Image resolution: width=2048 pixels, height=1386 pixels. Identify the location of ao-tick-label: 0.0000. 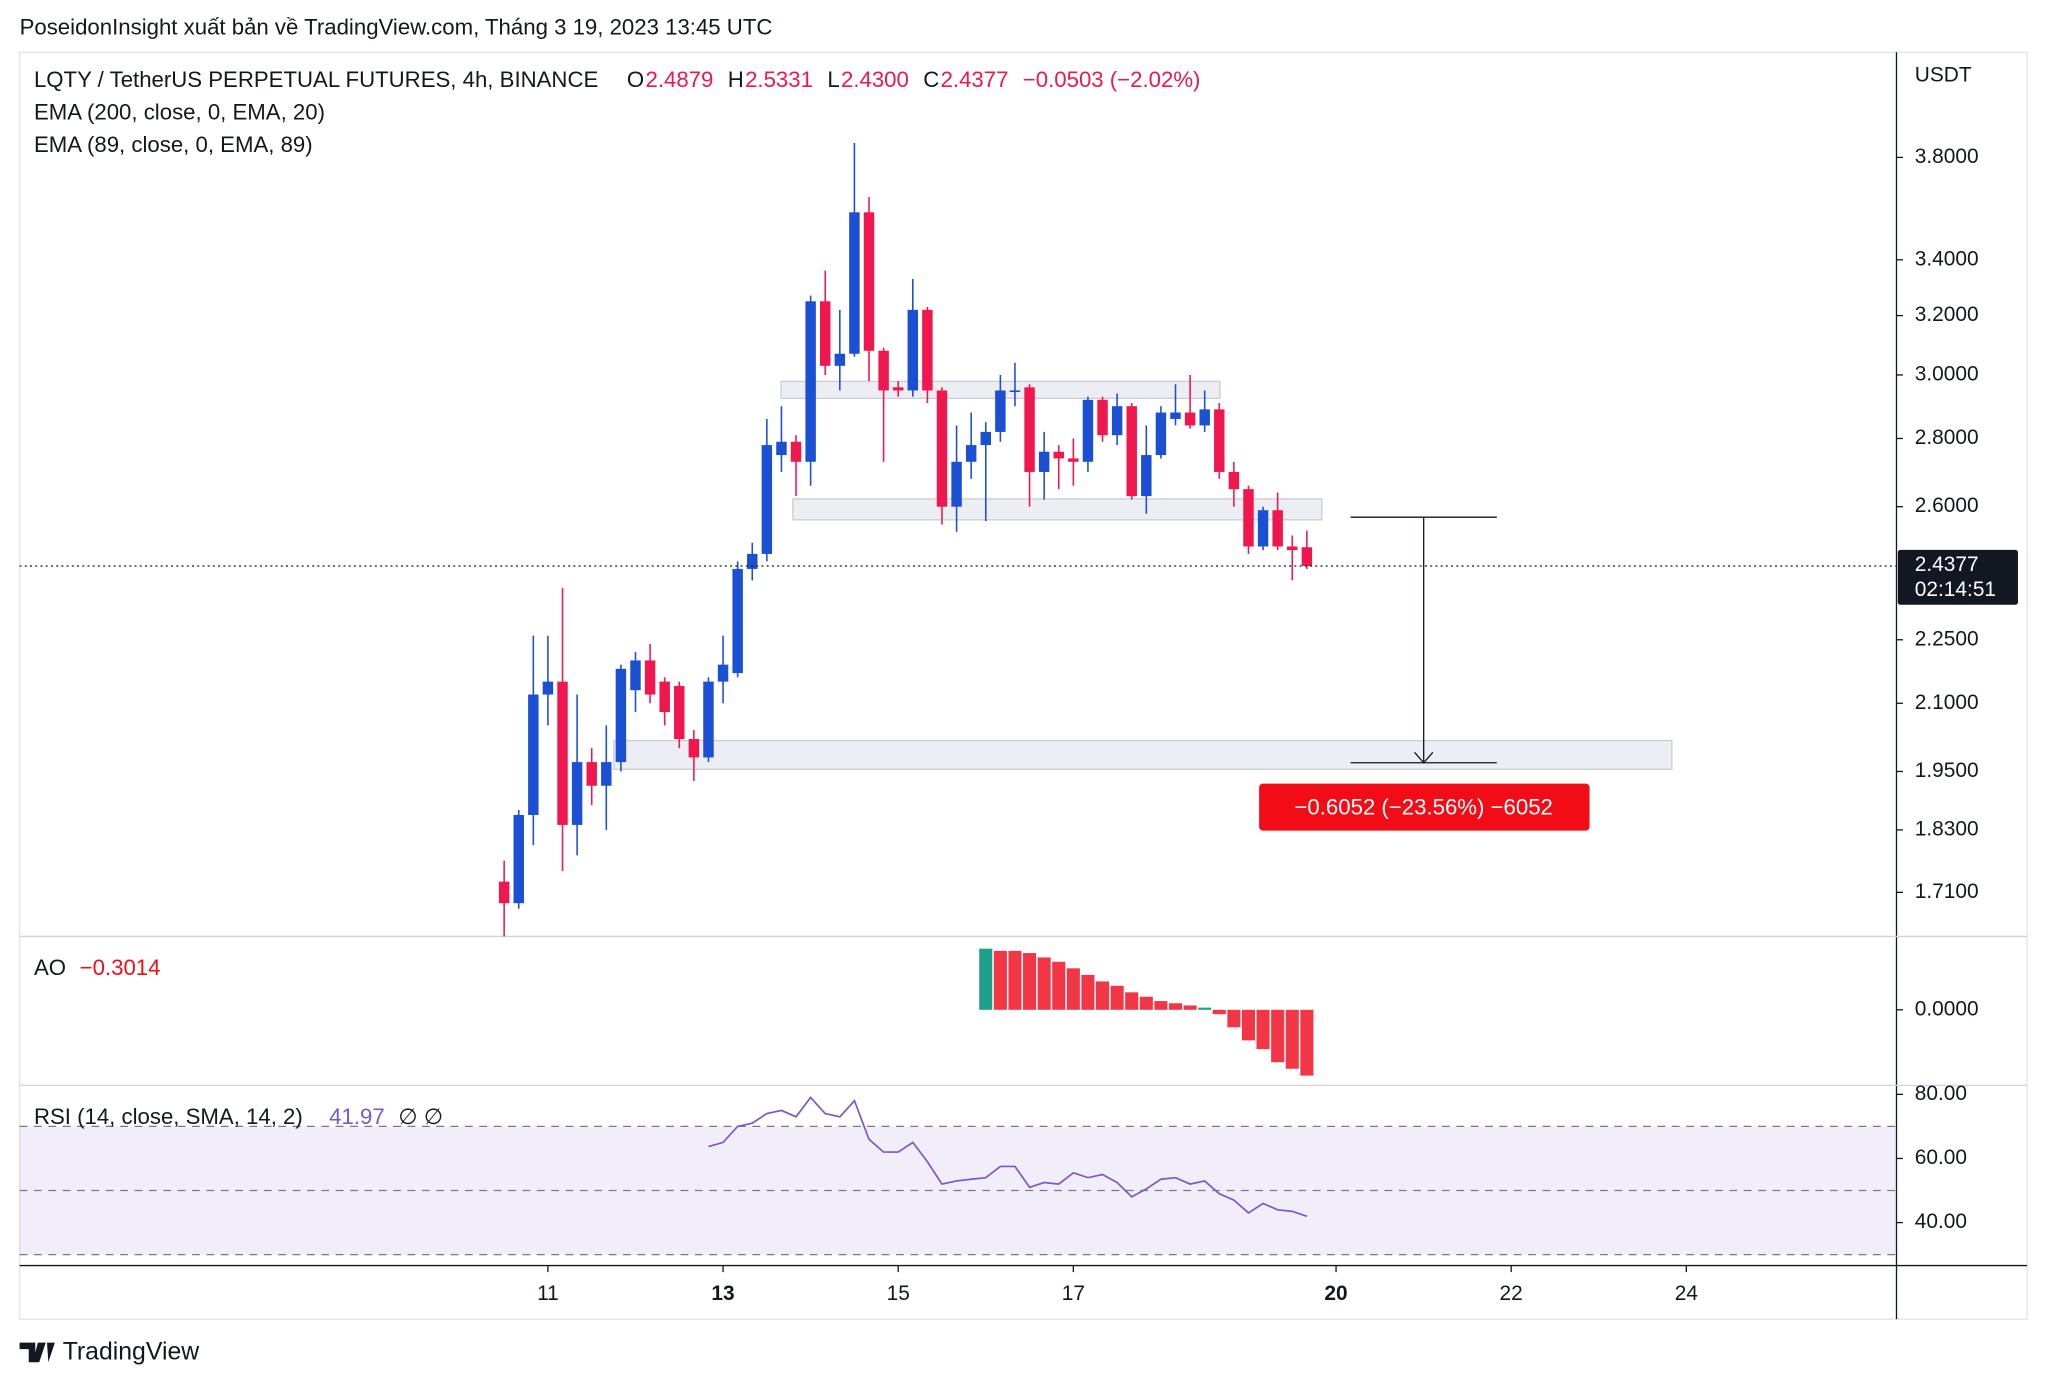
(1947, 1008).